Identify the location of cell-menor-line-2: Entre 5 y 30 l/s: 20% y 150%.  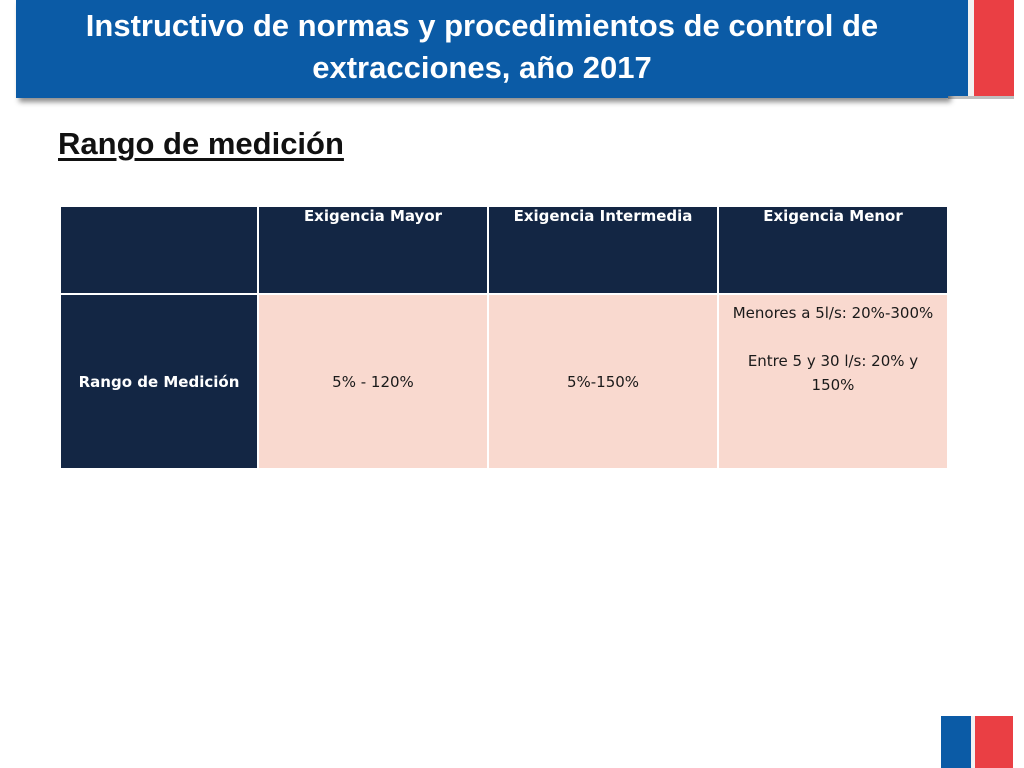
(833, 373).